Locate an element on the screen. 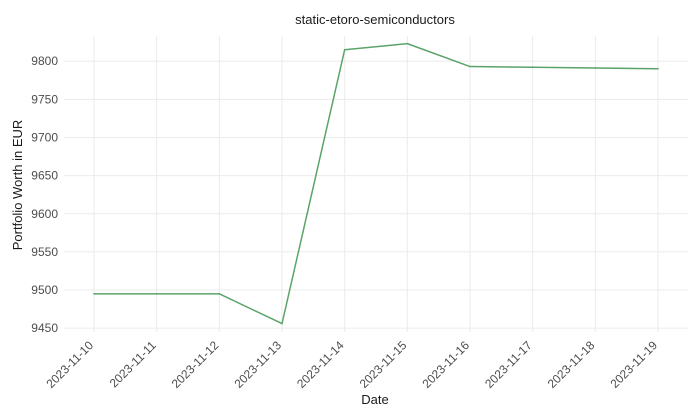  y-tick-label: 9700 is located at coordinates (44, 137).